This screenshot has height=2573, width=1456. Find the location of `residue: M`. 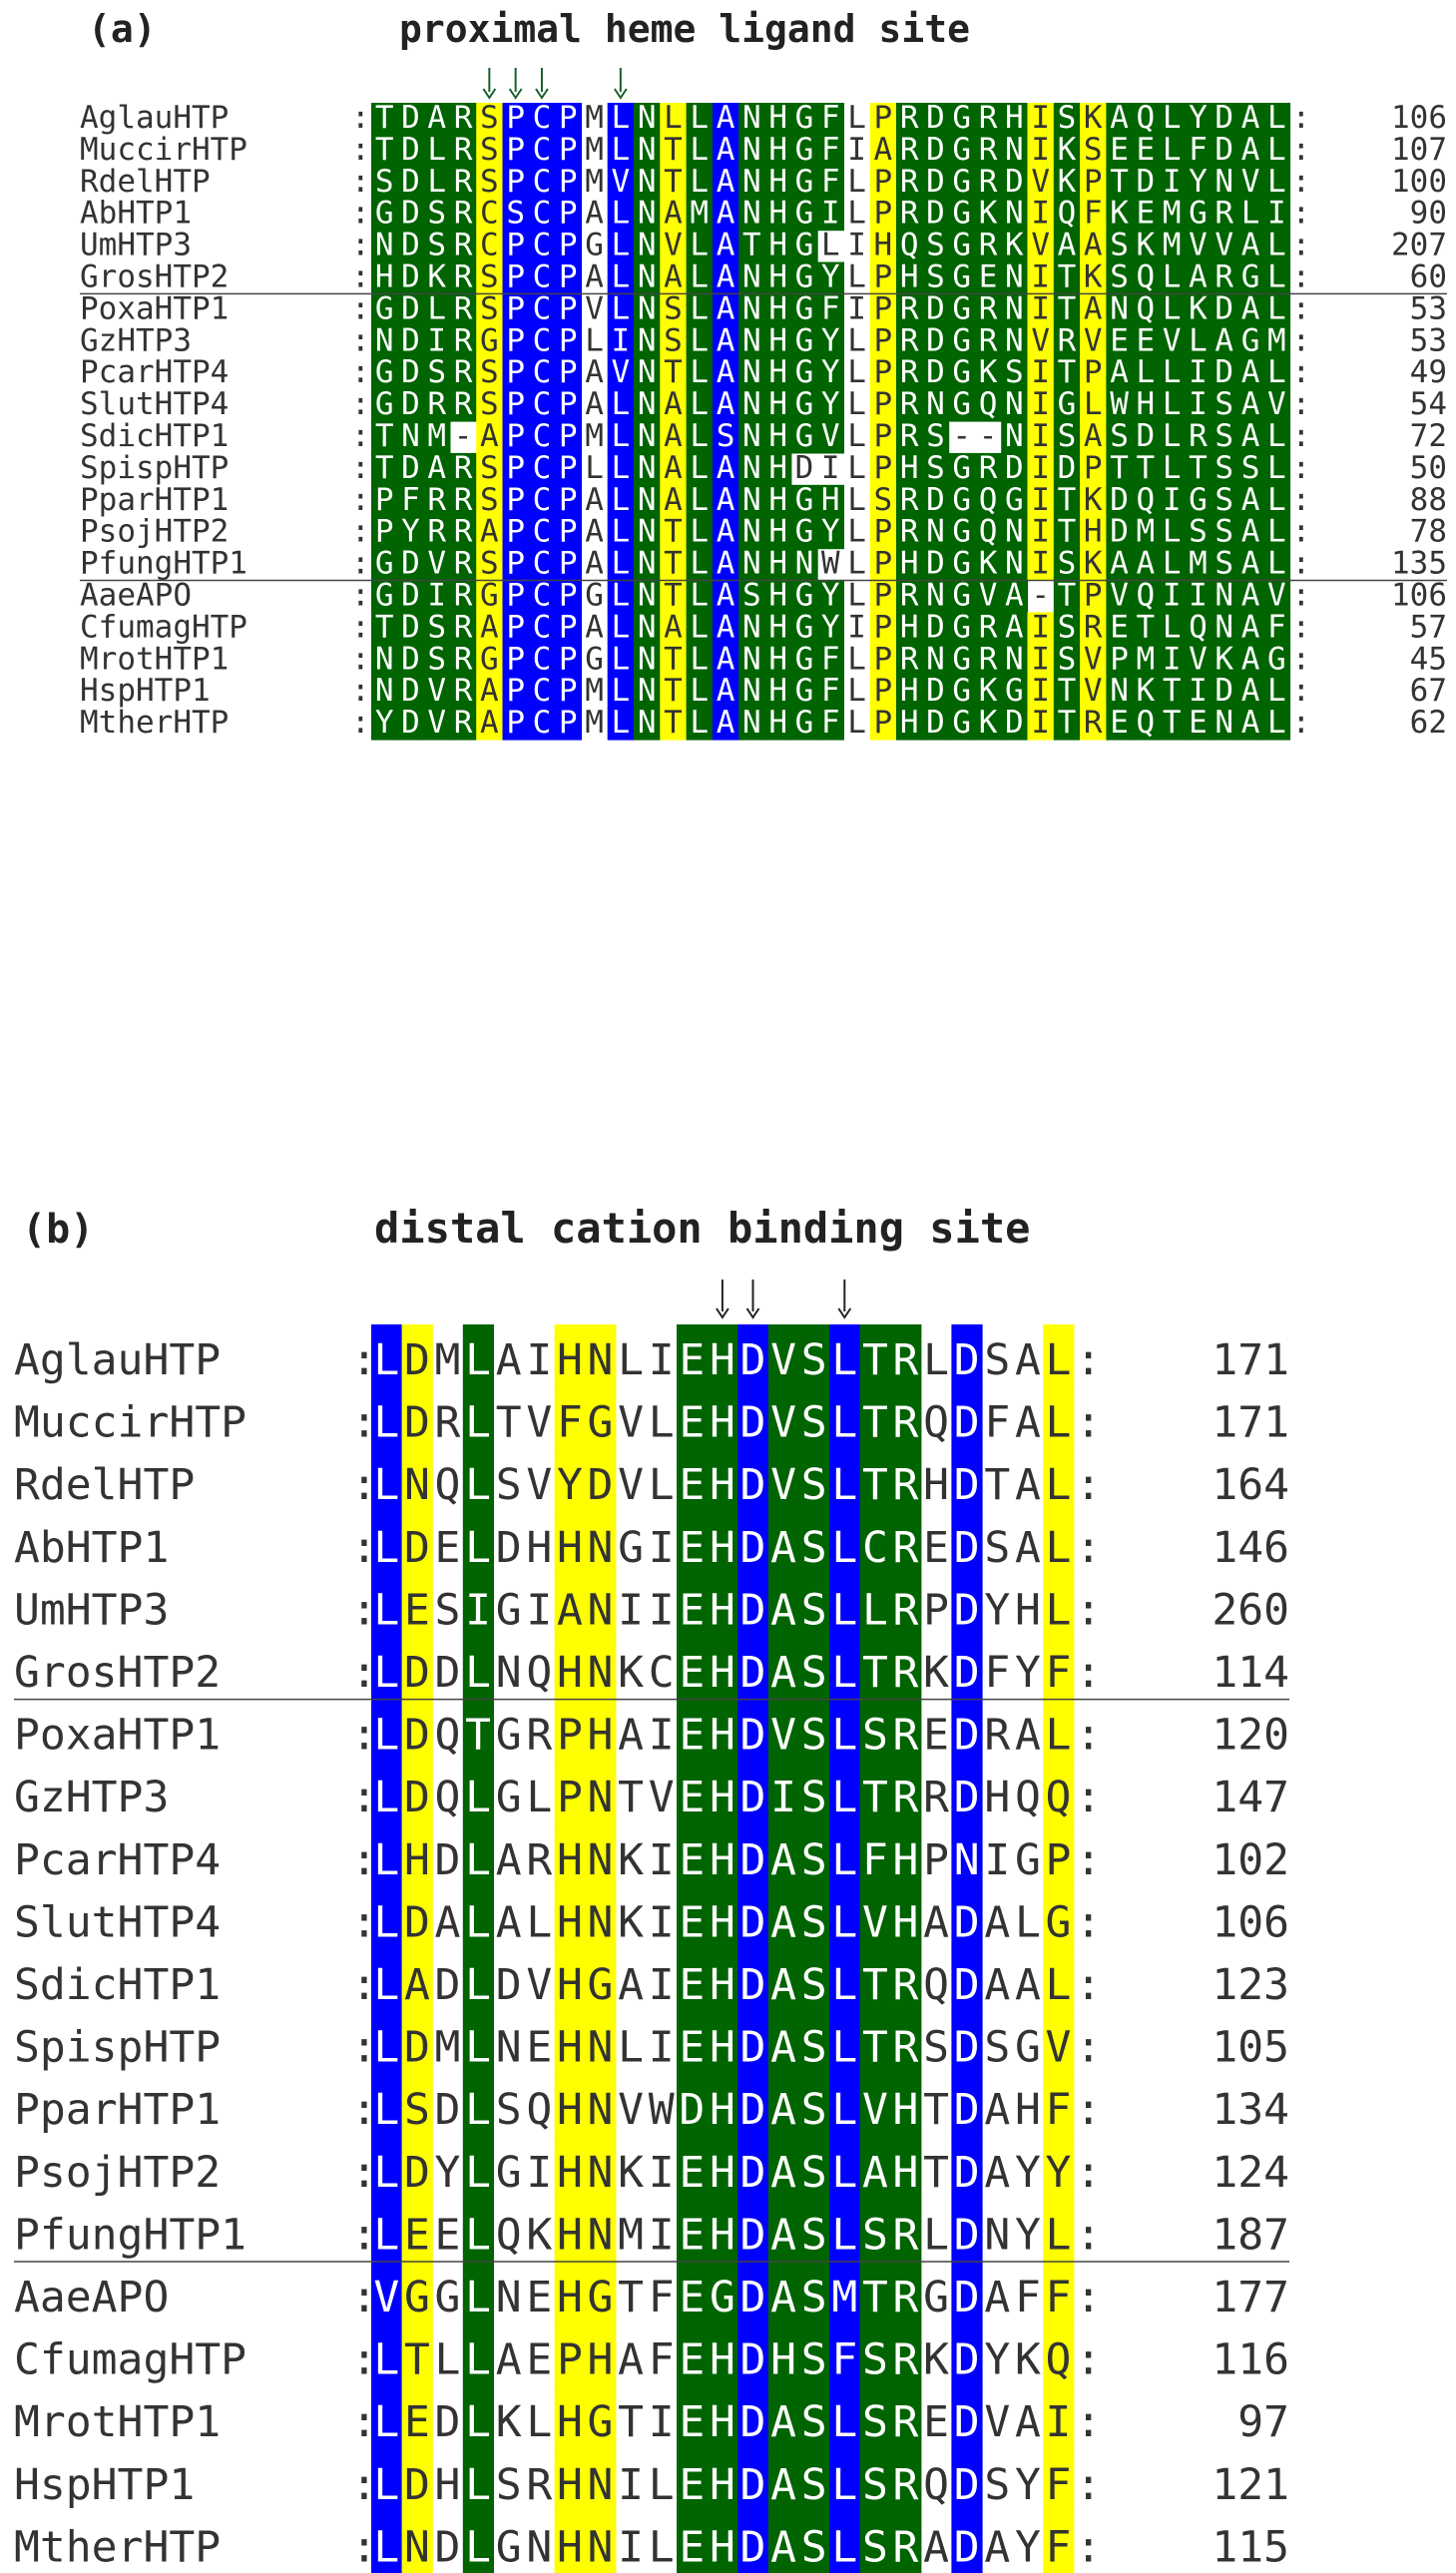

residue: M is located at coordinates (1146, 659).